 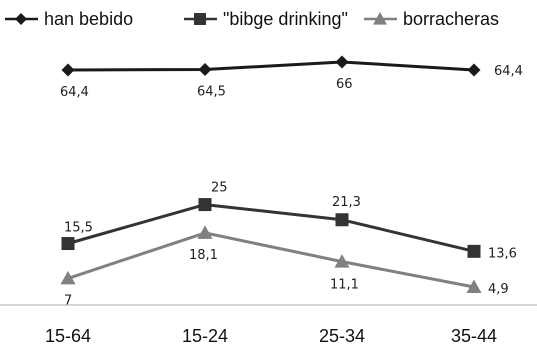 What do you see at coordinates (285, 19) in the screenshot?
I see `legend-label: "bibge drinking"` at bounding box center [285, 19].